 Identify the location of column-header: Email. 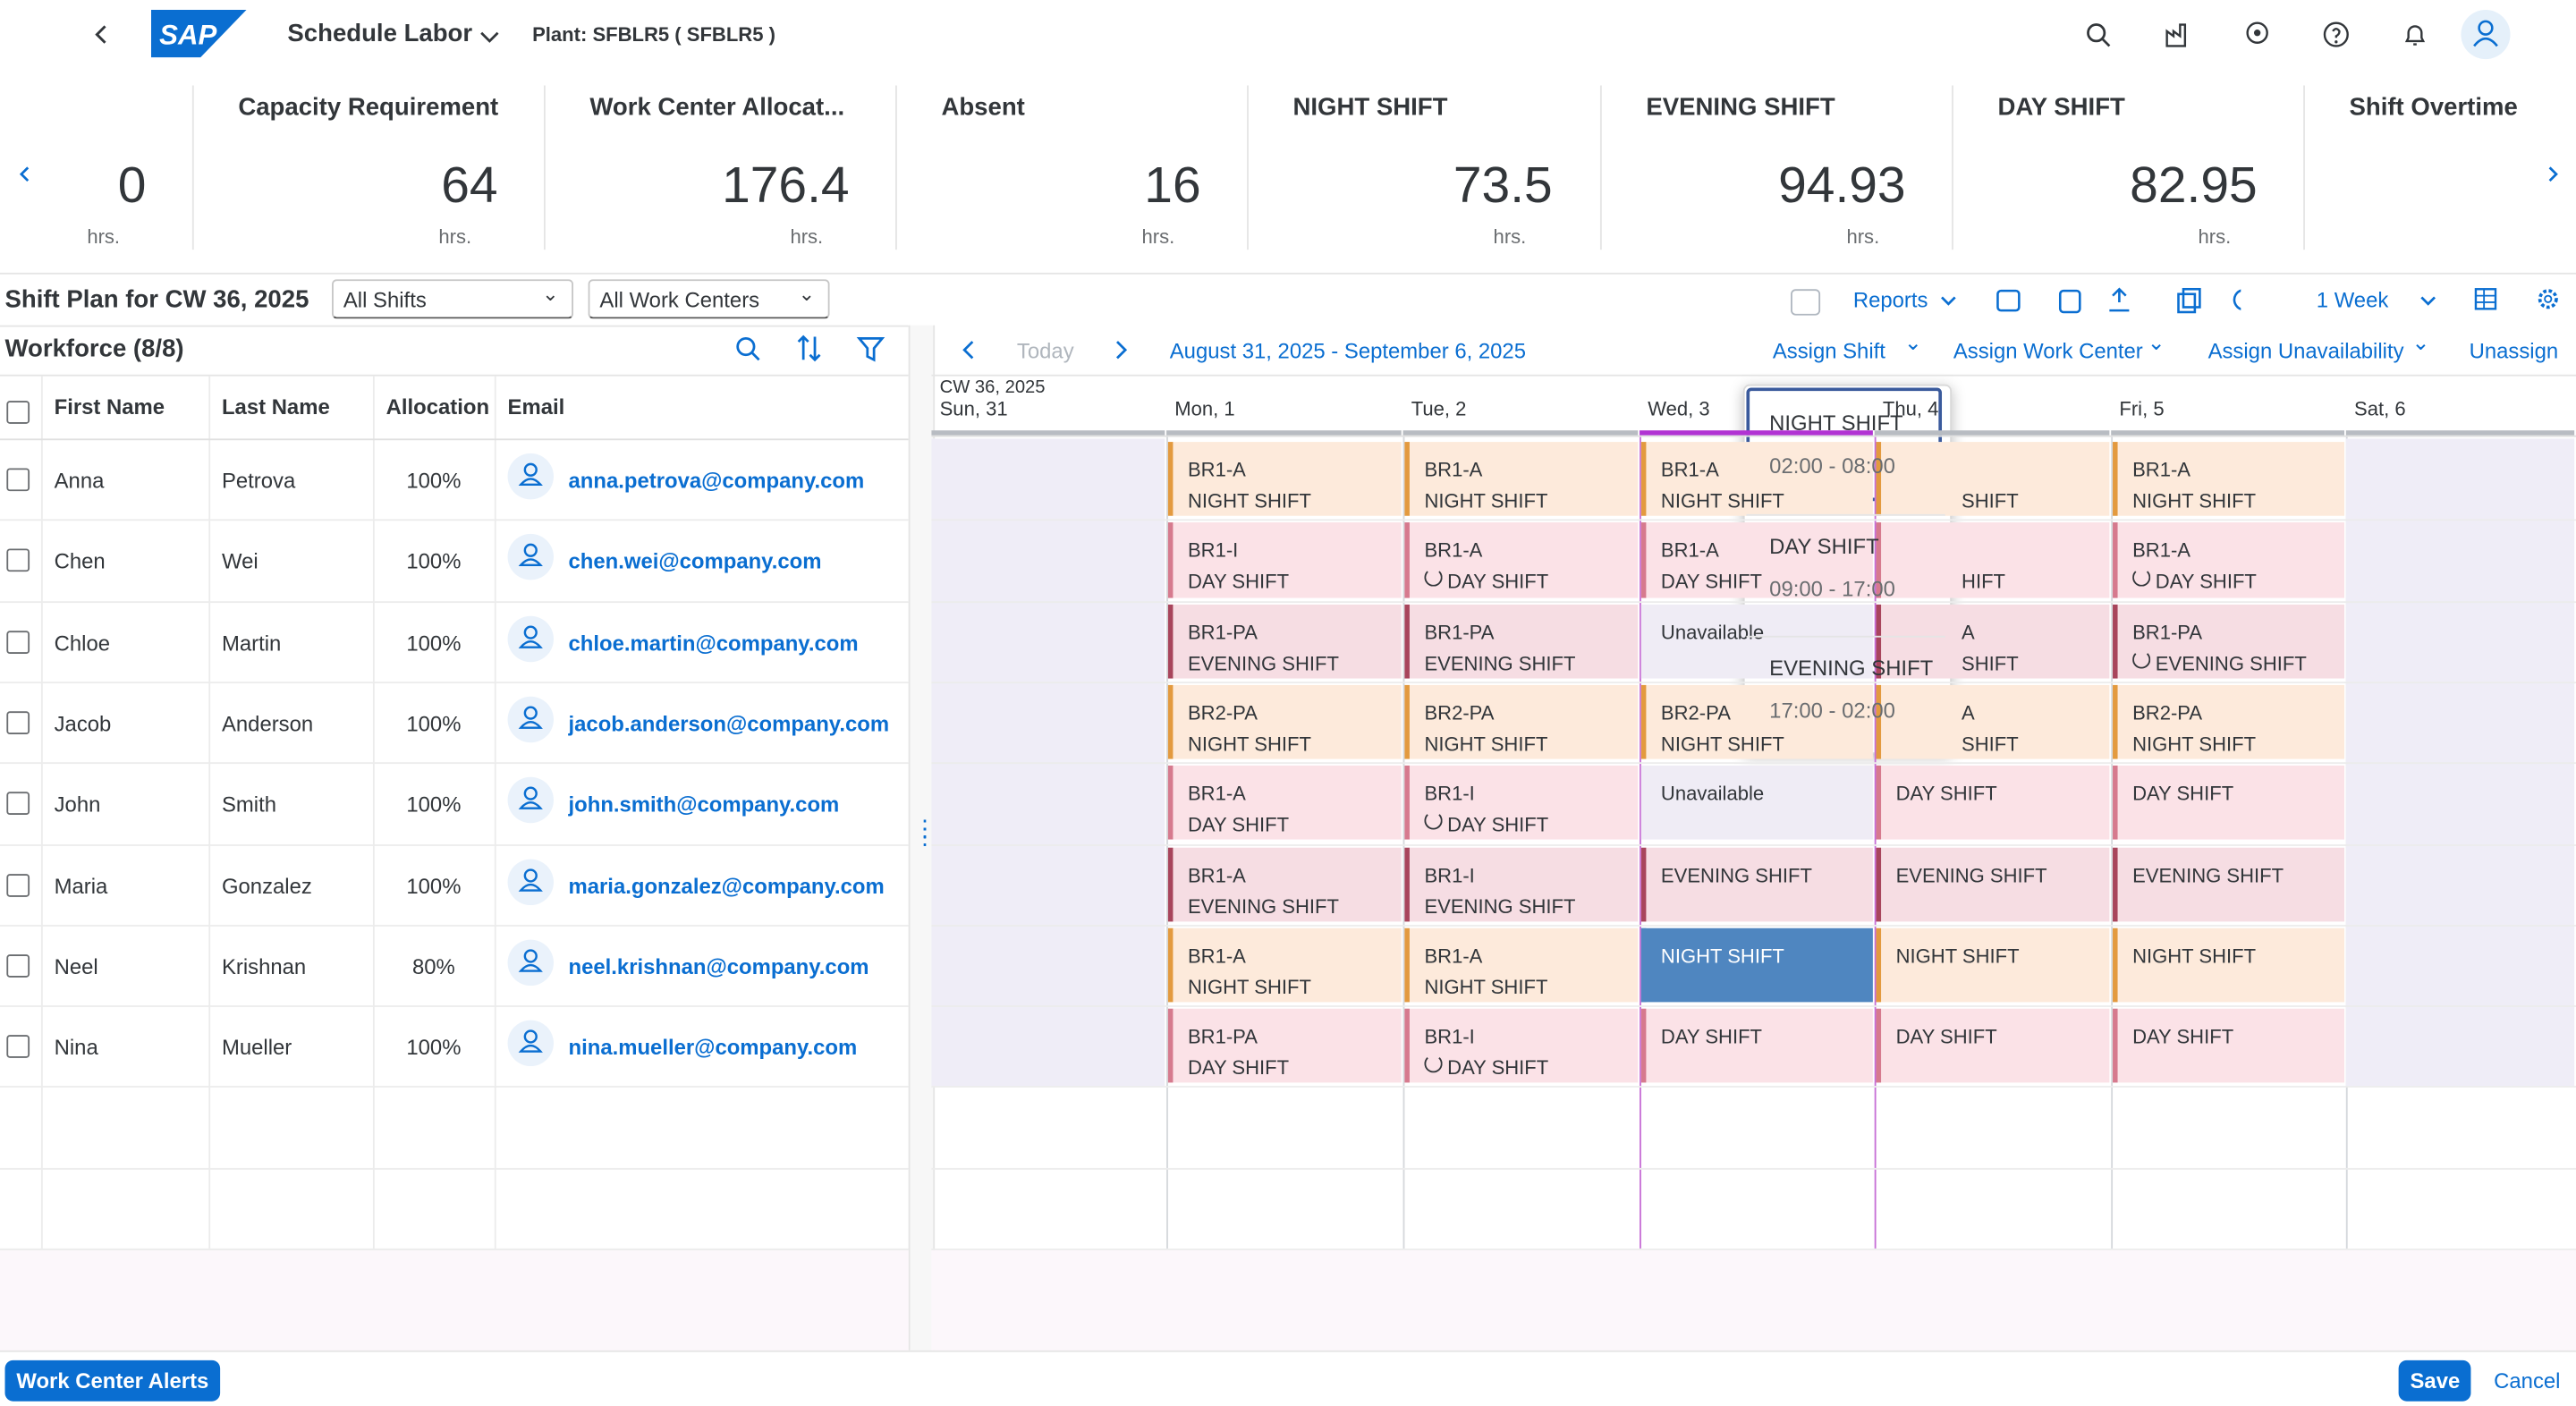
(536, 407).